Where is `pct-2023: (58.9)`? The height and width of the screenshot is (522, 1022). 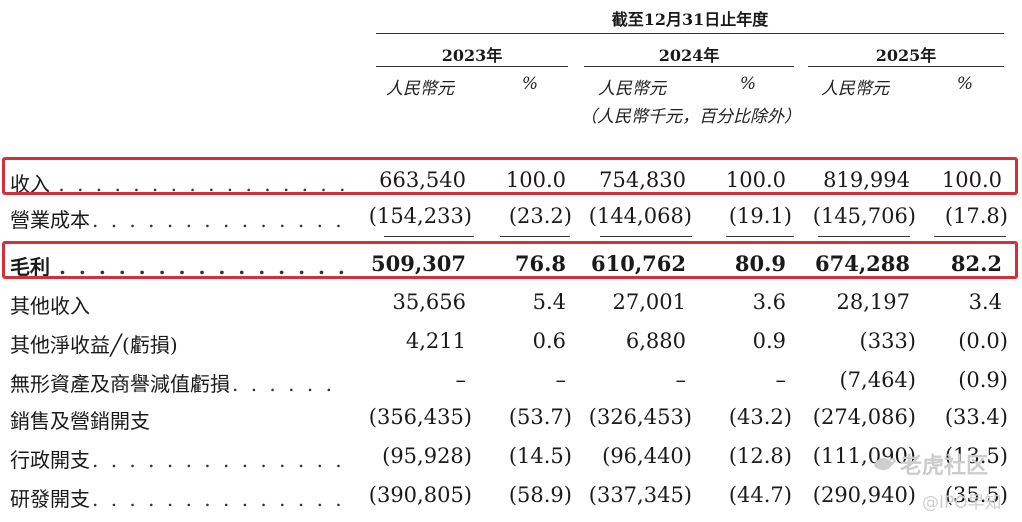 pct-2023: (58.9) is located at coordinates (540, 495).